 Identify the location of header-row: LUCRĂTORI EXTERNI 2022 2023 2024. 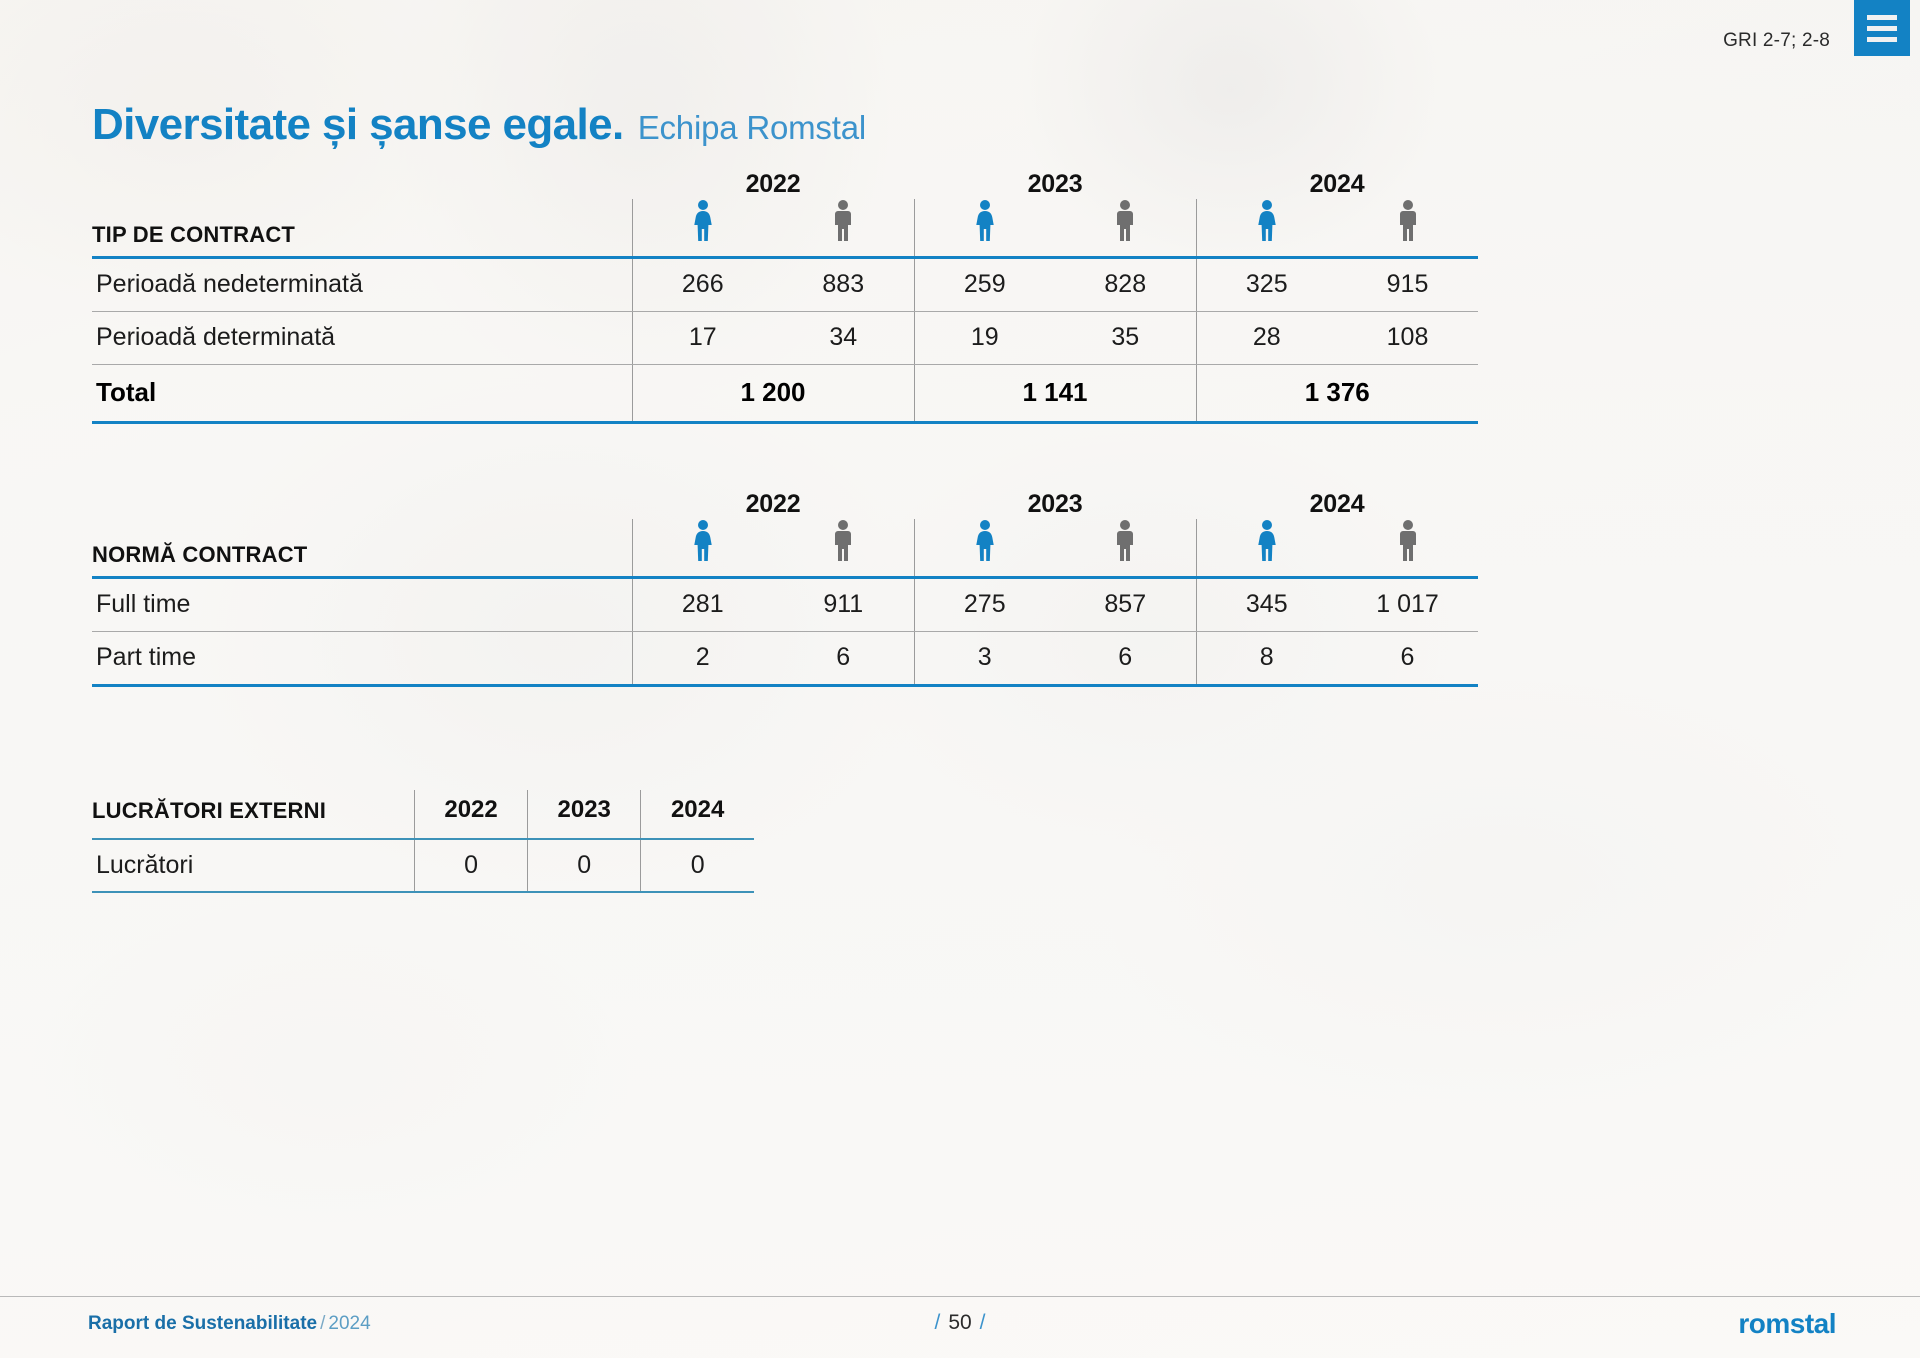
(423, 814).